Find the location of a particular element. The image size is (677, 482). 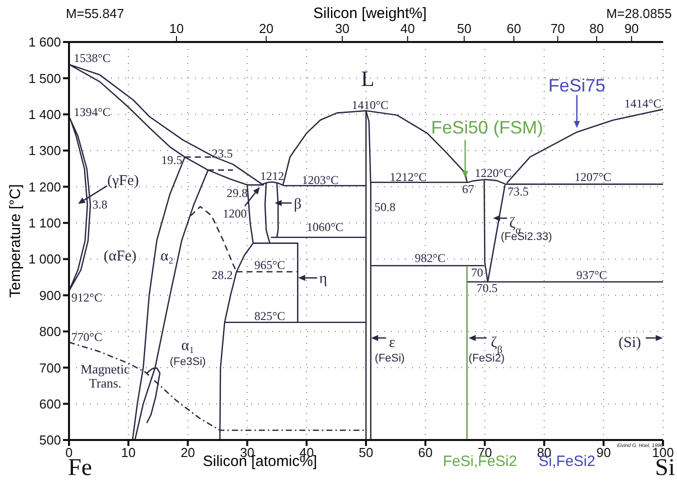

text: 30 is located at coordinates (342, 28).